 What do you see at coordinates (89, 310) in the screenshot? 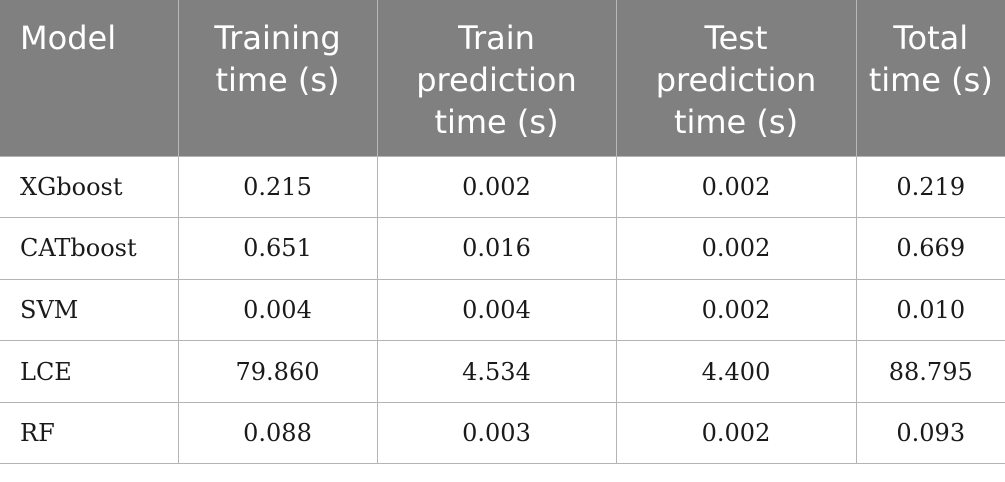
I see `cell-model: SVM` at bounding box center [89, 310].